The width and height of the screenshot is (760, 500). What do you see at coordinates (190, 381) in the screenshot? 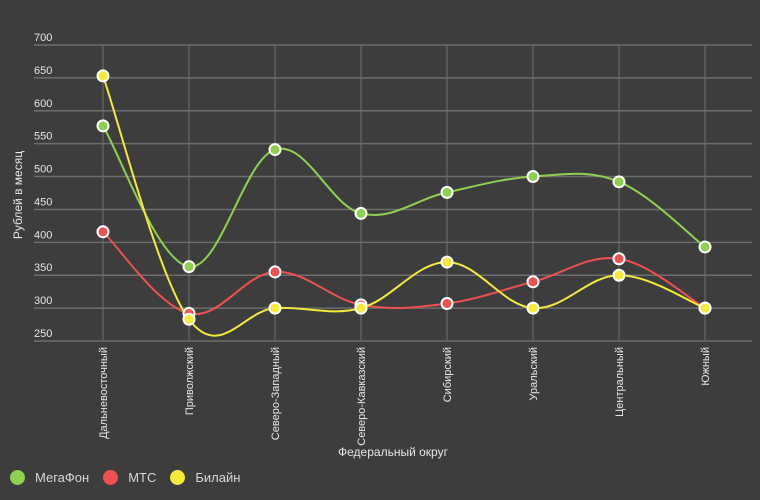
I see `x-tick-label: Приволжский` at bounding box center [190, 381].